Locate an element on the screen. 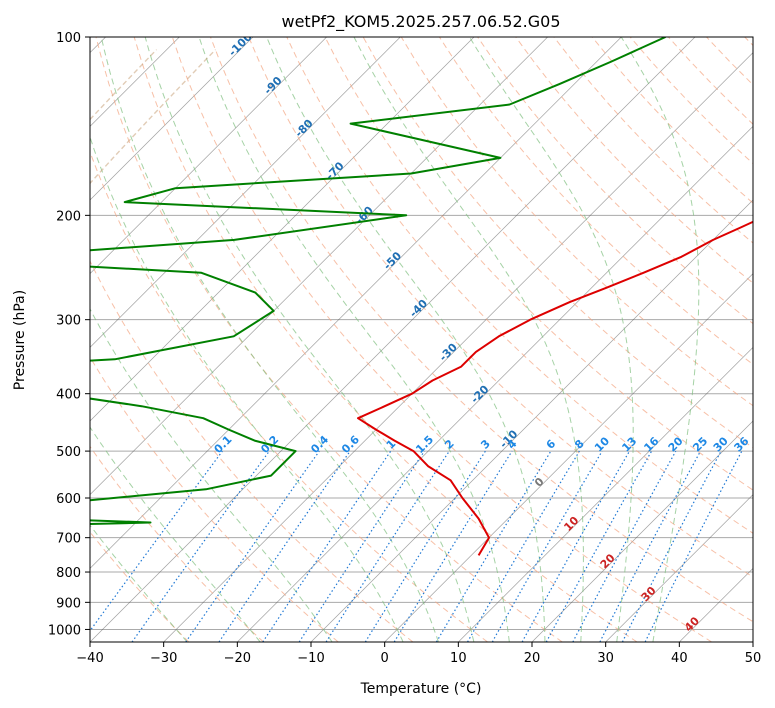  skewed-temperature-label: 20 is located at coordinates (608, 561).